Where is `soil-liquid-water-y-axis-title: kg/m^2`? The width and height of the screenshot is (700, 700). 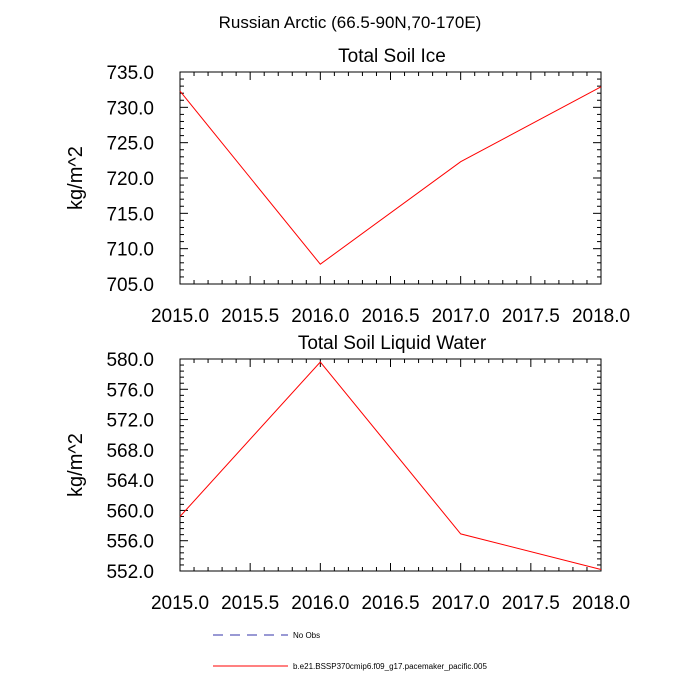
soil-liquid-water-y-axis-title: kg/m^2 is located at coordinates (76, 465).